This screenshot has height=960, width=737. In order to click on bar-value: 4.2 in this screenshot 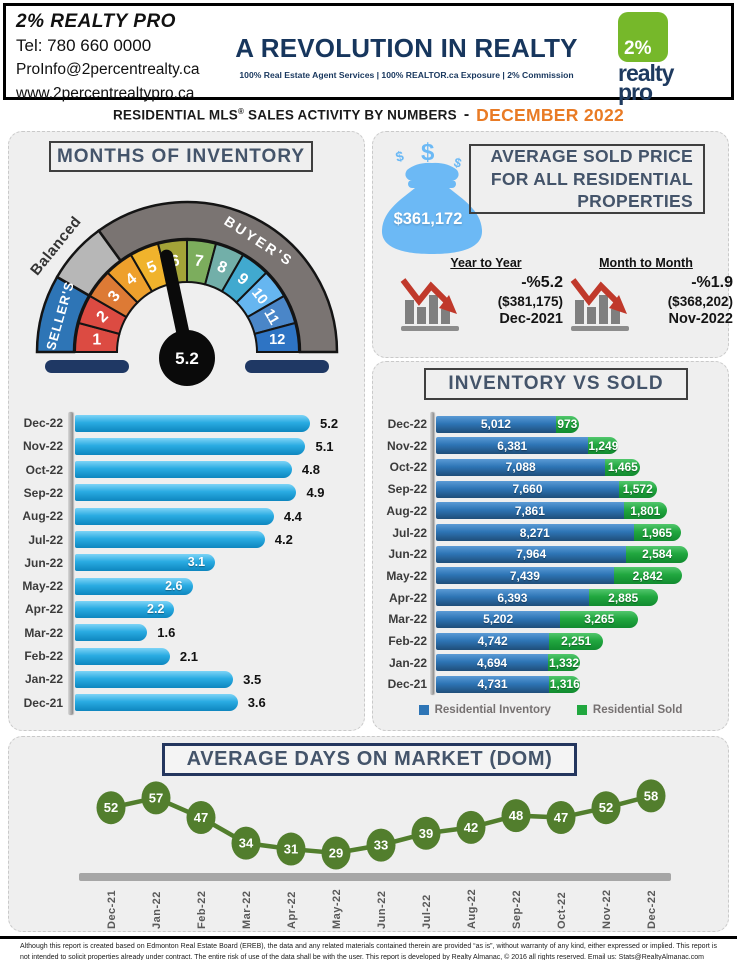, I will do `click(283, 539)`.